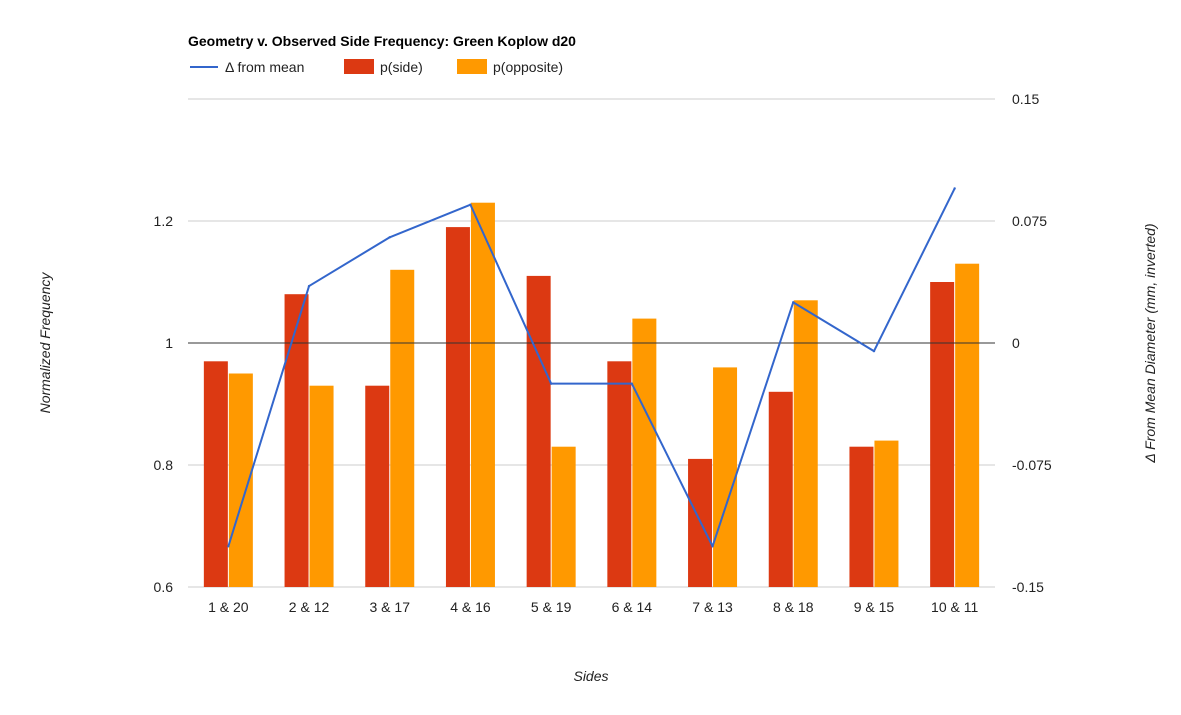 This screenshot has height=715, width=1181. What do you see at coordinates (632, 607) in the screenshot?
I see `x-tick-label: 6 & 14` at bounding box center [632, 607].